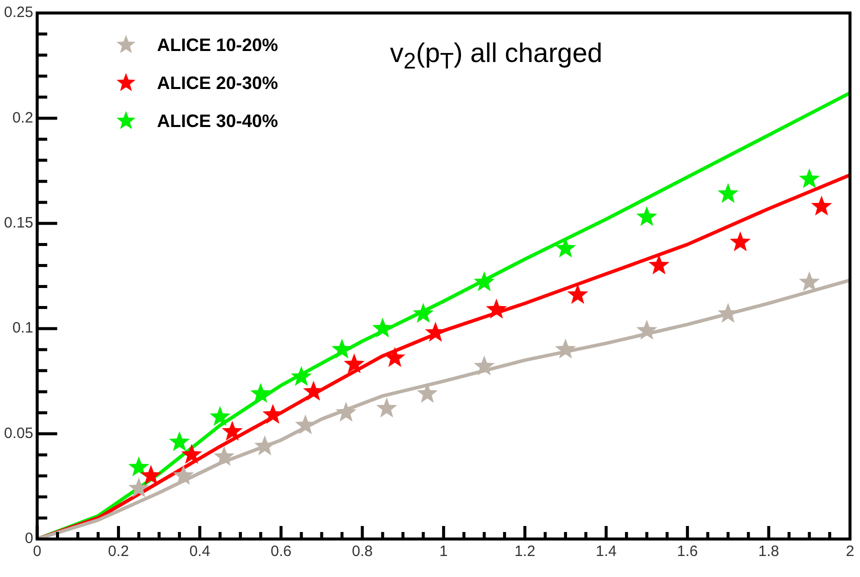  What do you see at coordinates (118, 551) in the screenshot?
I see `x-tick-label: 0.2` at bounding box center [118, 551].